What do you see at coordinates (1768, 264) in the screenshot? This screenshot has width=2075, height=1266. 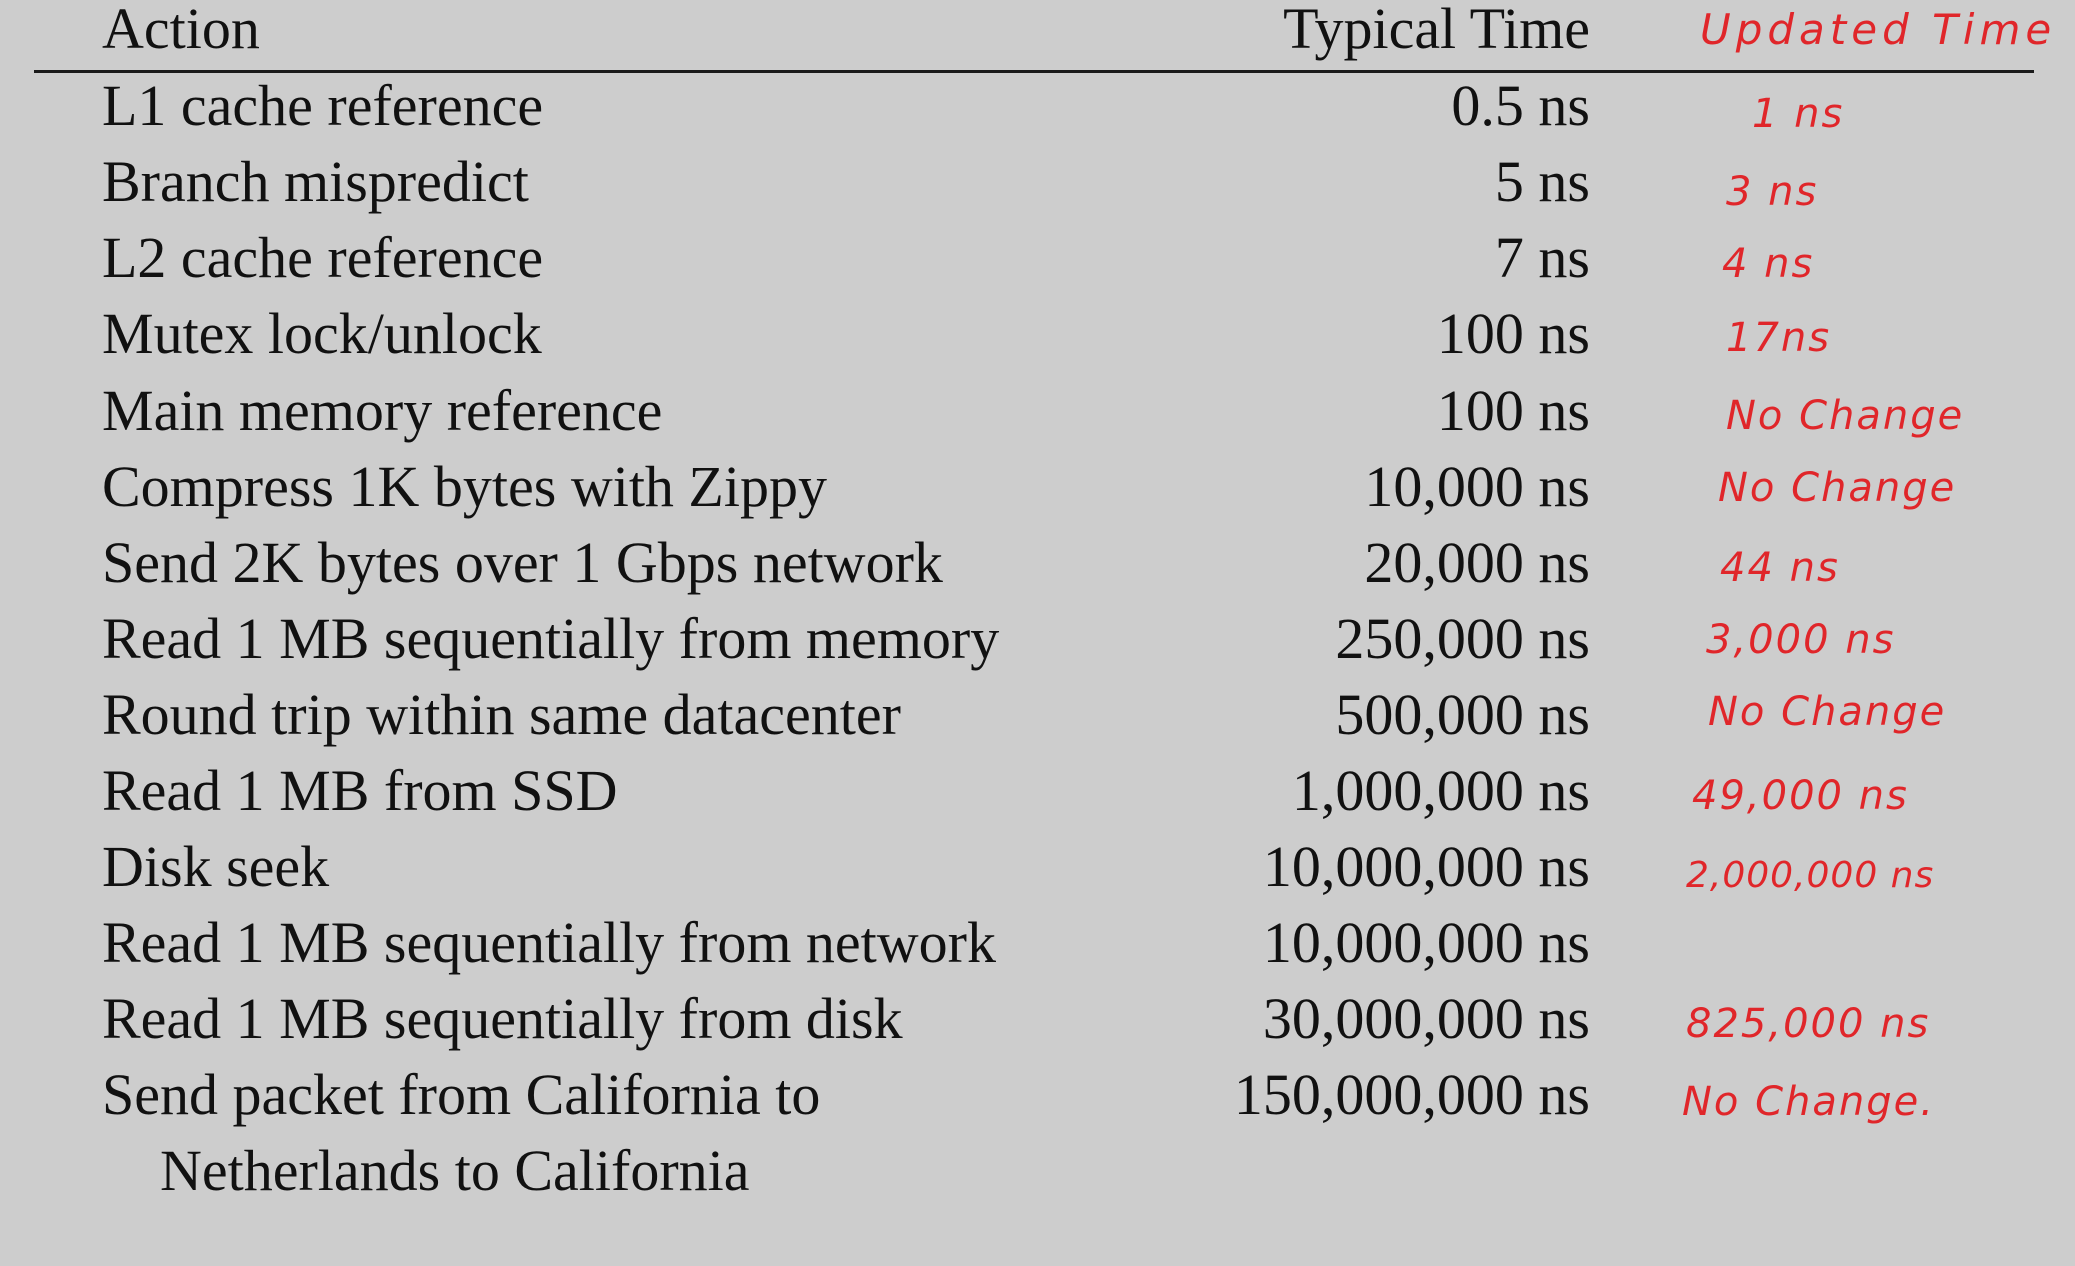 I see `row-updated-time: 4 ns` at bounding box center [1768, 264].